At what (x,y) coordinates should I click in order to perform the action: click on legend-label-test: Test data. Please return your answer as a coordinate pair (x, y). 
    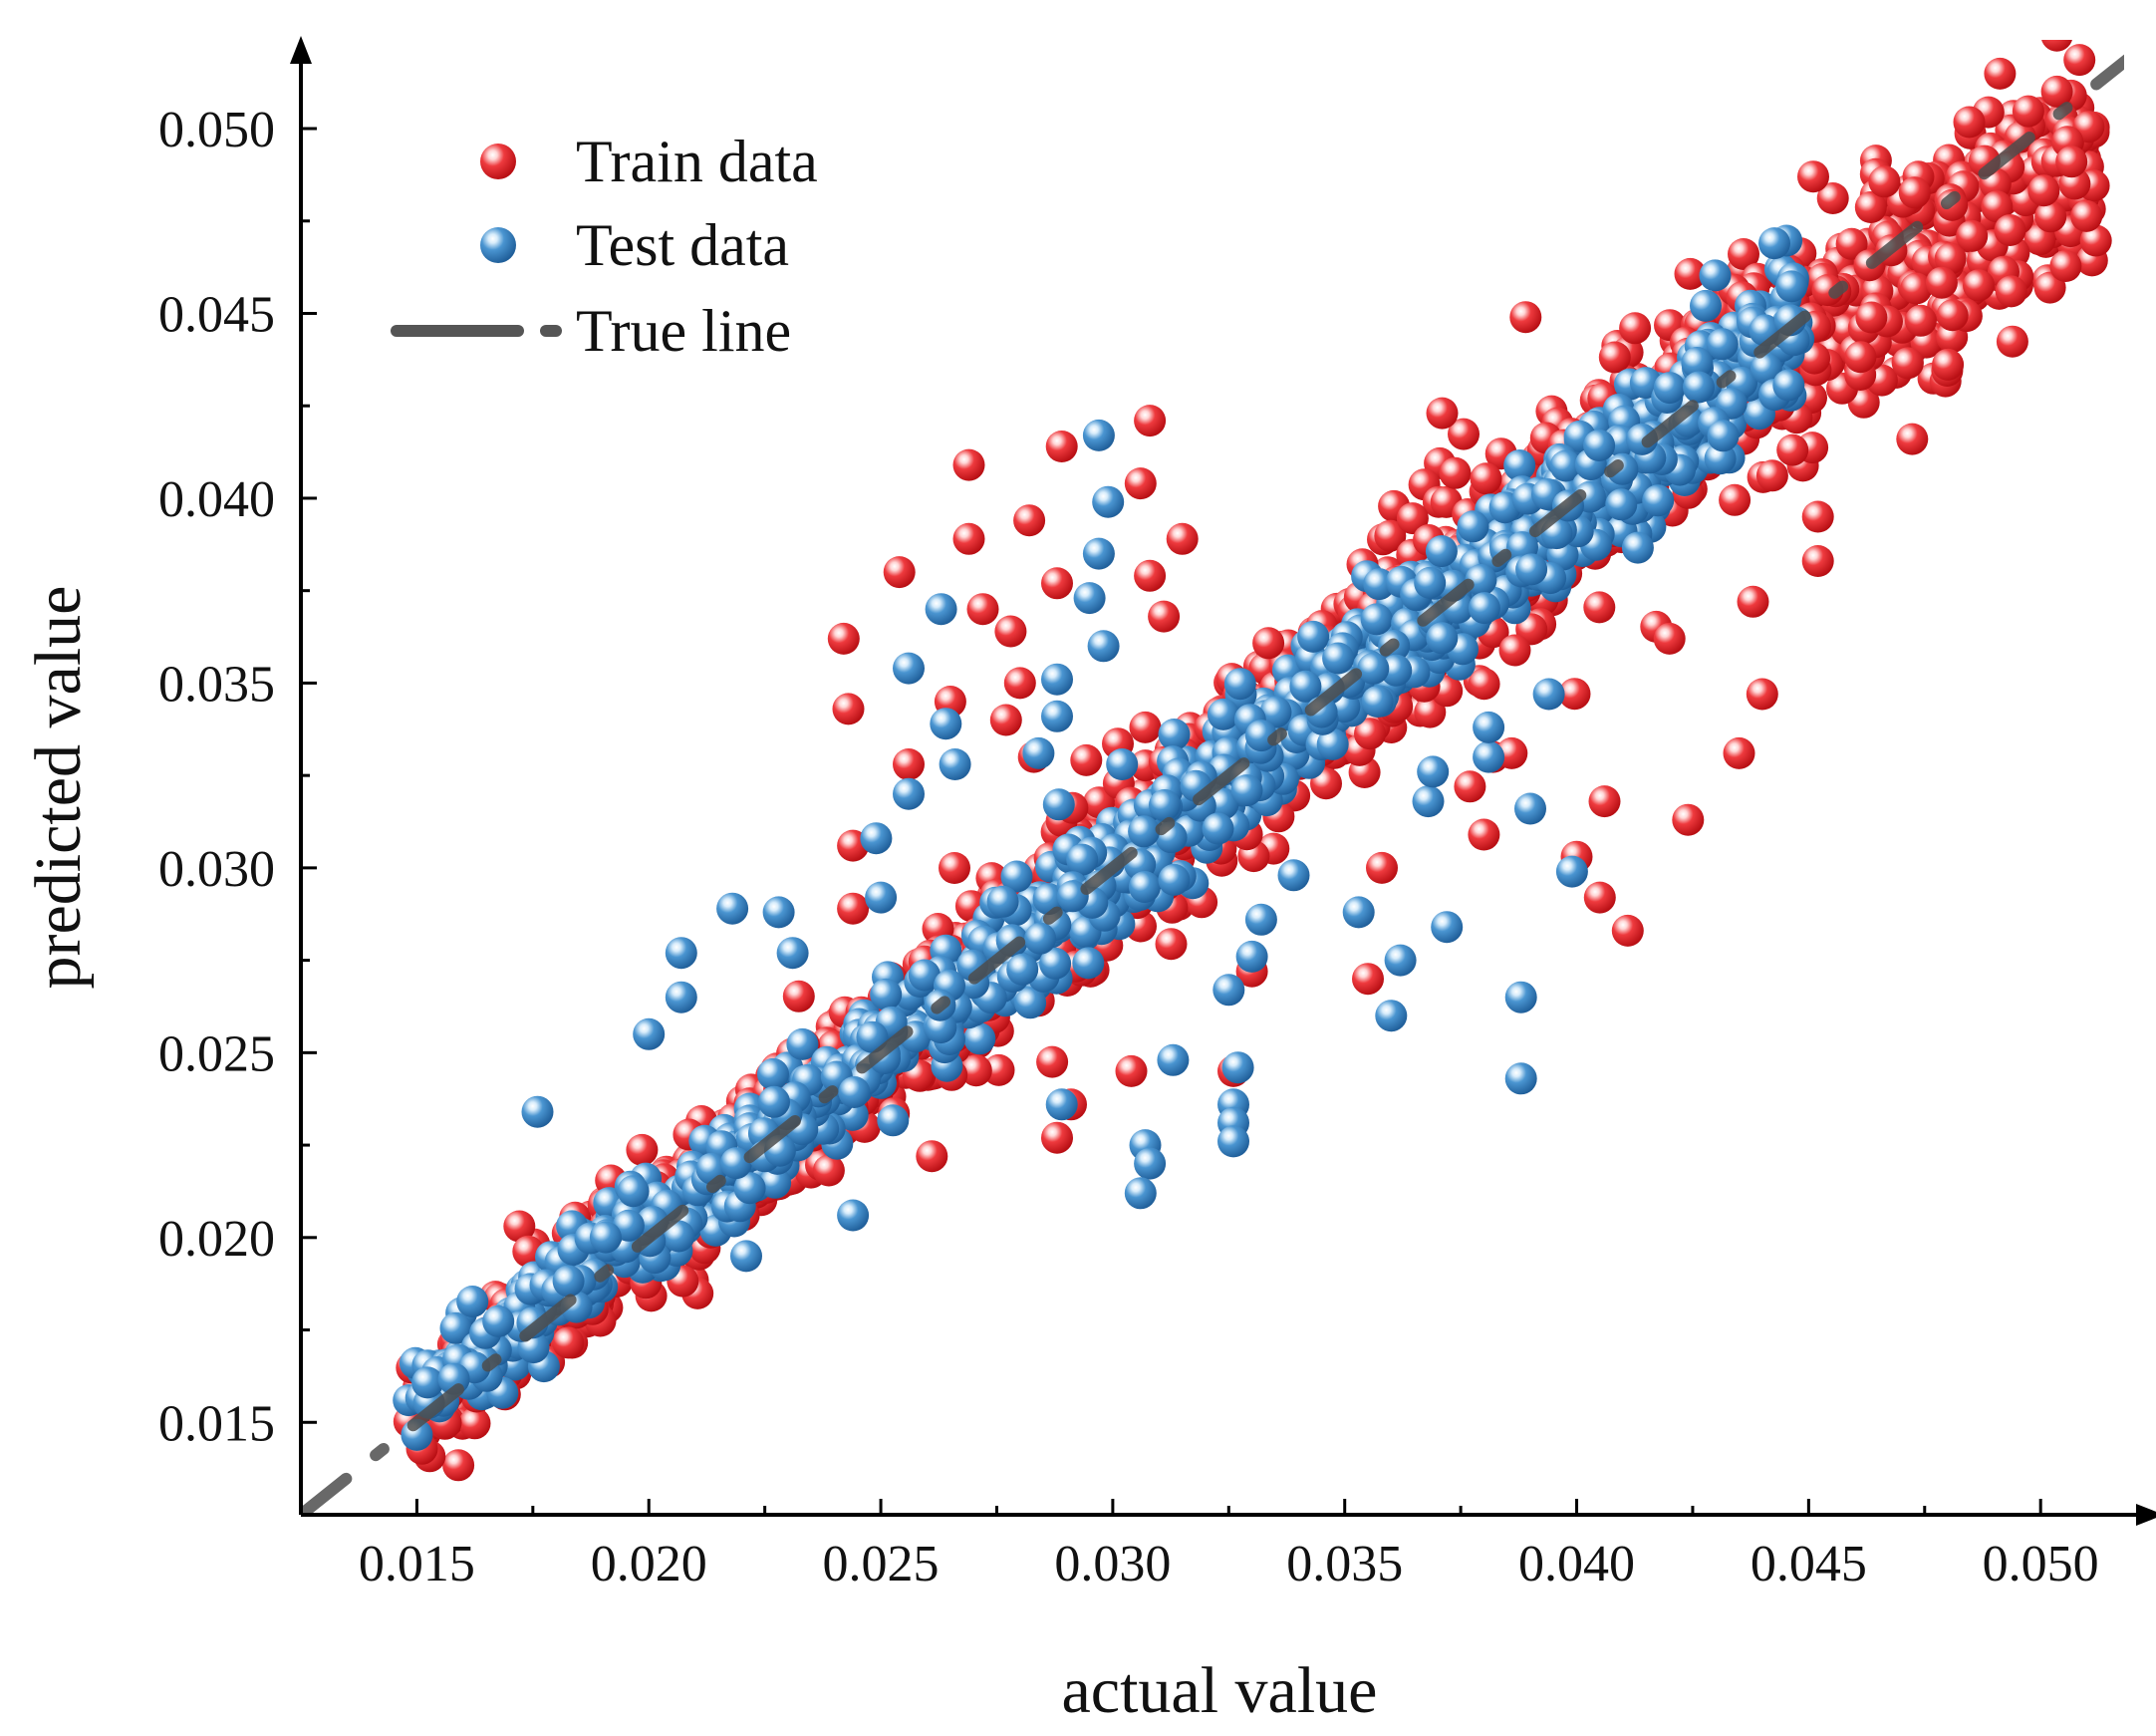
    Looking at the image, I should click on (682, 245).